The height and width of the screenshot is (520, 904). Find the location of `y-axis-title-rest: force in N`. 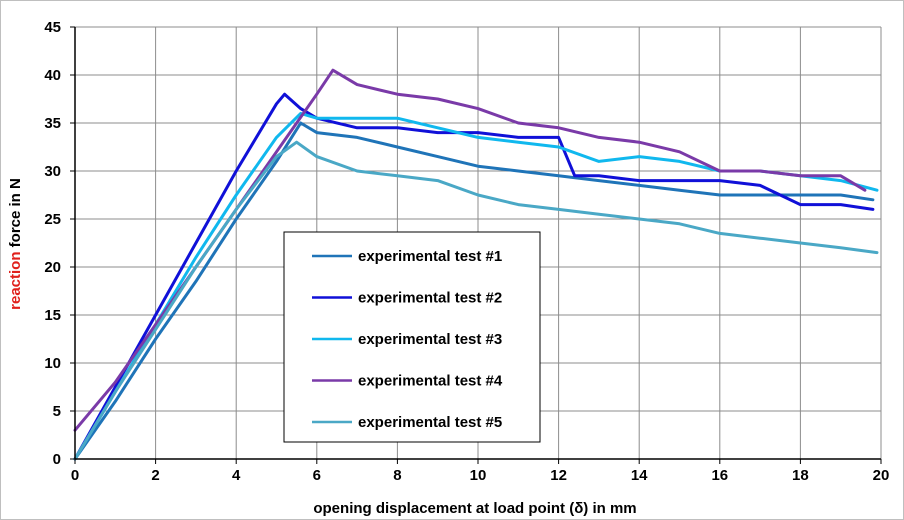

y-axis-title-rest: force in N is located at coordinates (15, 214).